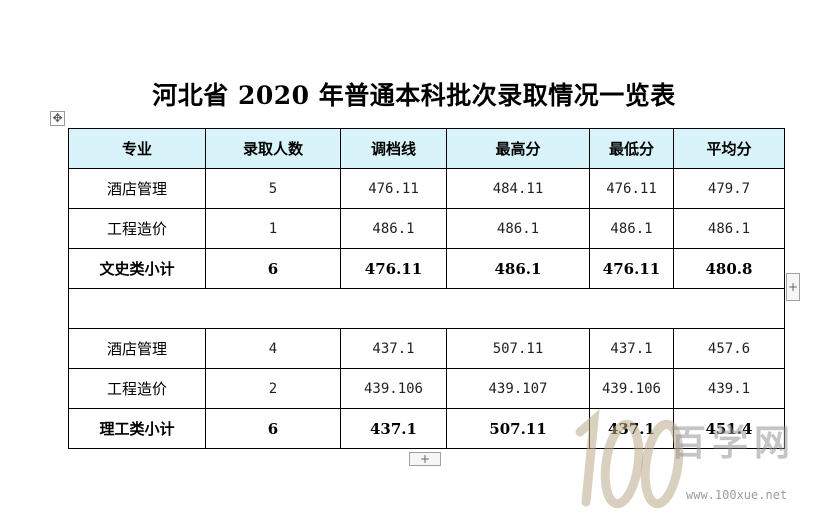 The width and height of the screenshot is (828, 520). Describe the element at coordinates (631, 148) in the screenshot. I see `header-lowest-score: 最低分` at that location.